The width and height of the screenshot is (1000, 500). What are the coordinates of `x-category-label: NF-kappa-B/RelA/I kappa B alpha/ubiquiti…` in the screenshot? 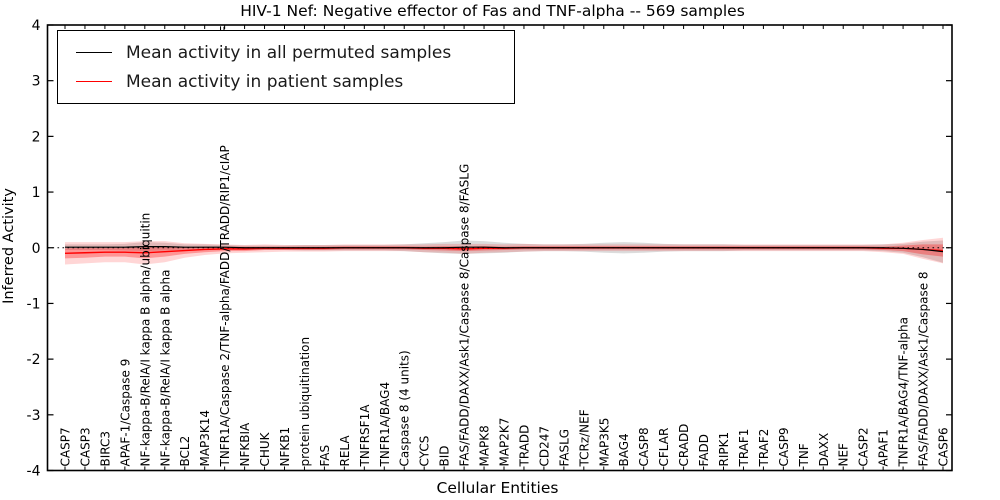 It's located at (145, 340).